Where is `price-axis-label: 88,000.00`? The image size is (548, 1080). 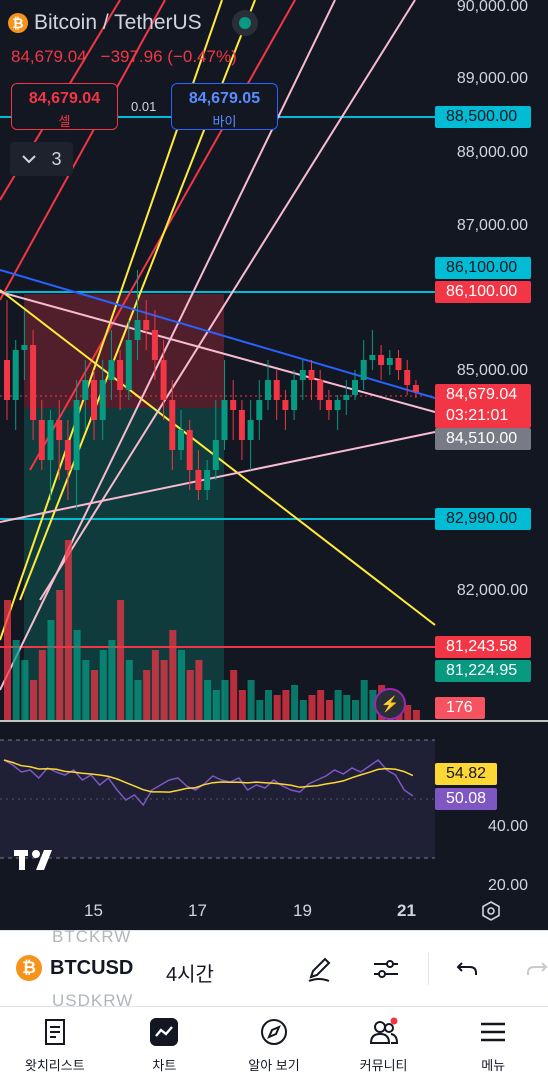
price-axis-label: 88,000.00 is located at coordinates (492, 152).